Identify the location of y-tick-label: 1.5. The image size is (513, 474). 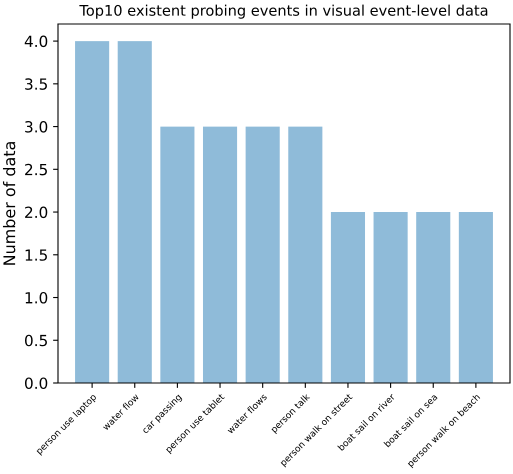
(36, 255).